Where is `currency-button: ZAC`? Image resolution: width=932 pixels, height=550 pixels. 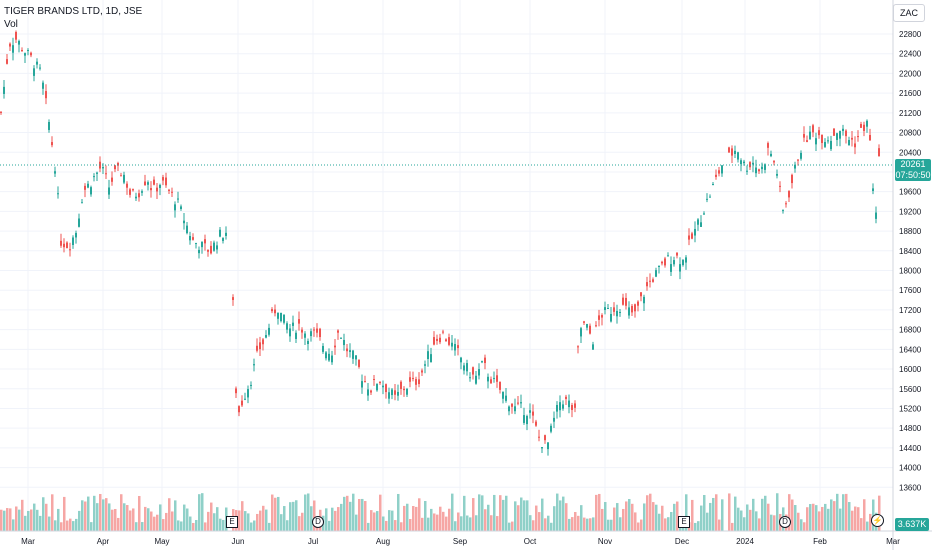 currency-button: ZAC is located at coordinates (909, 13).